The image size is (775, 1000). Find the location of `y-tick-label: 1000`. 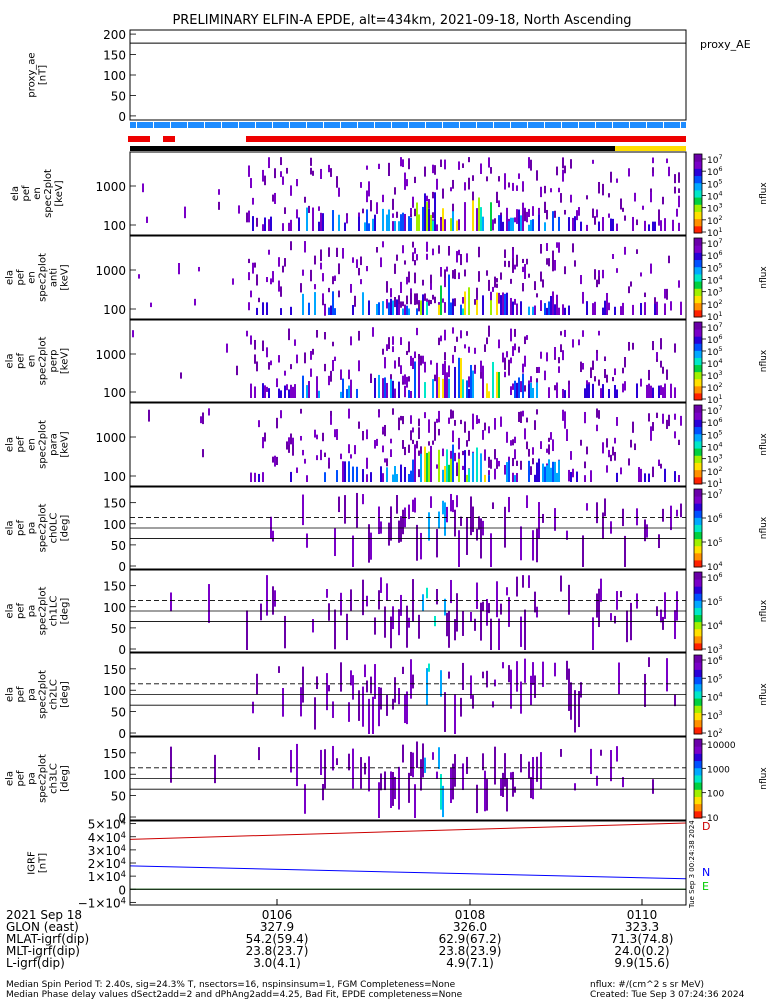

y-tick-label: 1000 is located at coordinates (110, 355).